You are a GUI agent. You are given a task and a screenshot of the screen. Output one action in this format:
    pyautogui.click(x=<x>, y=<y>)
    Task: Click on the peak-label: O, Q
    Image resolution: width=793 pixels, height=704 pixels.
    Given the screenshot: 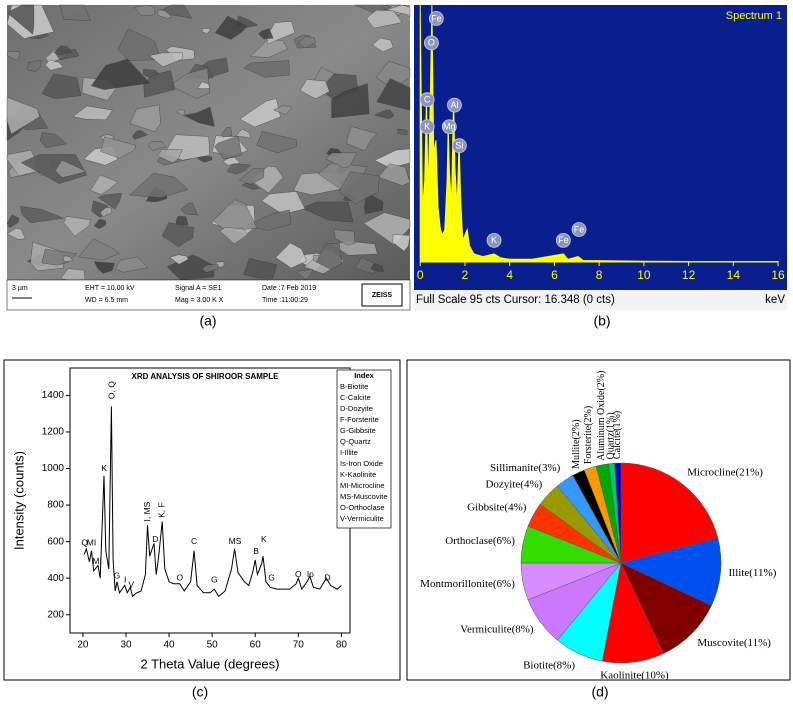 What is the action you would take?
    pyautogui.click(x=111, y=390)
    